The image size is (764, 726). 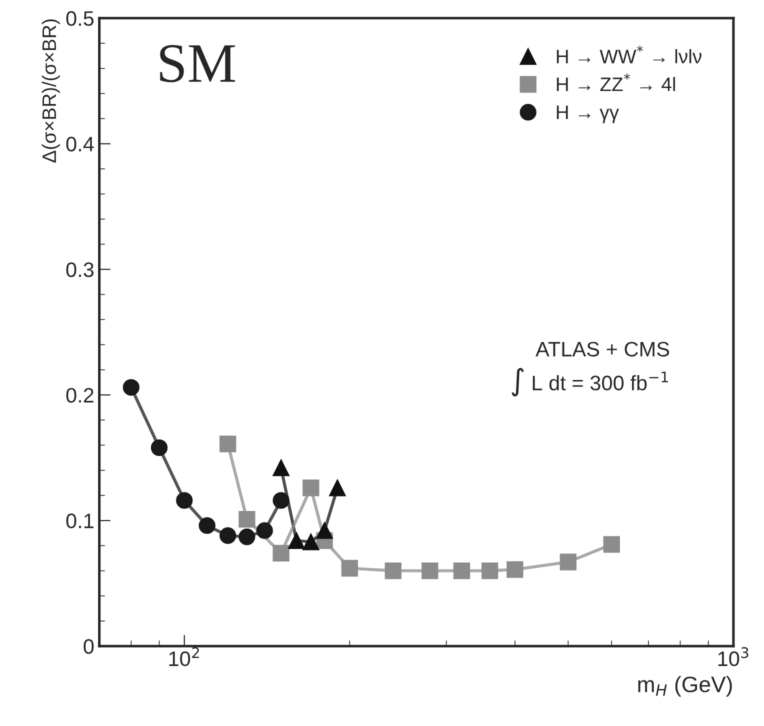 I want to click on legend-label: H → WW$^{*}$ → lνlν, so click(x=629, y=55).